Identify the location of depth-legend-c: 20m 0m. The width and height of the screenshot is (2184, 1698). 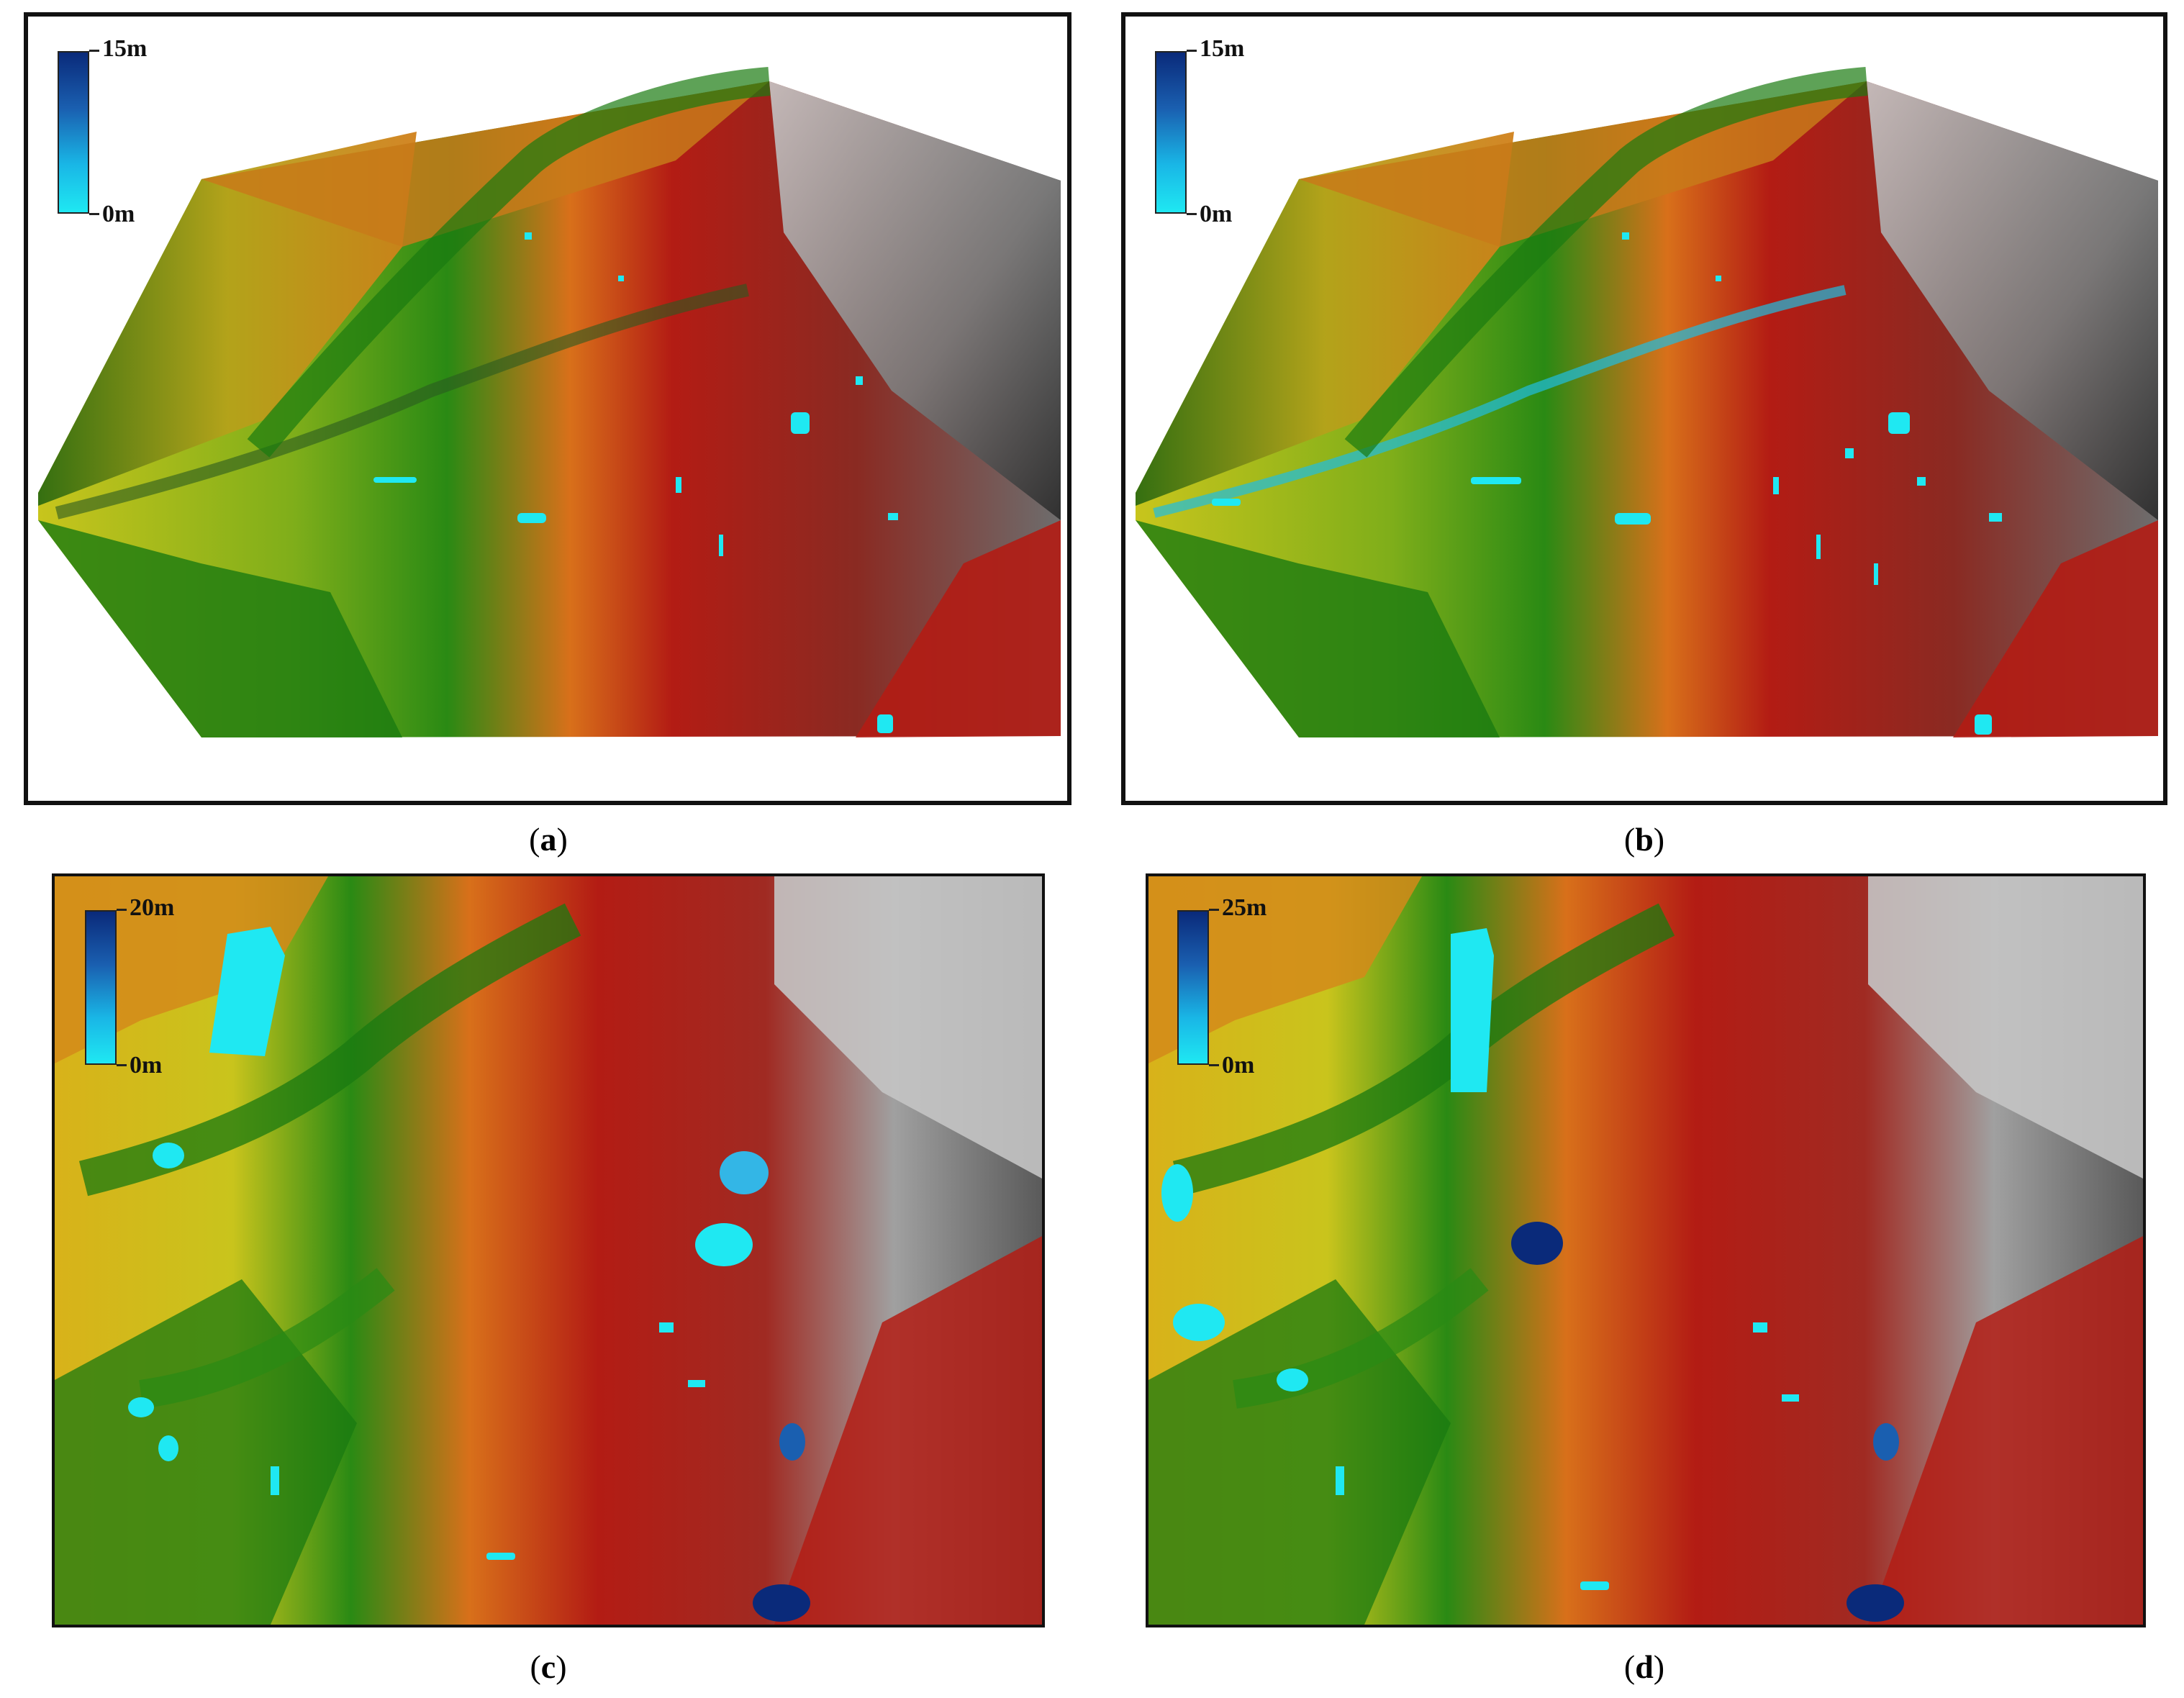
(135, 987).